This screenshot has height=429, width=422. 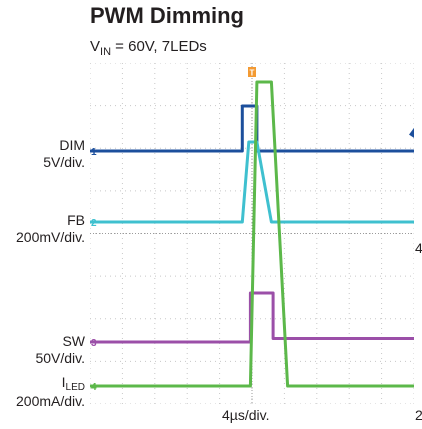 I want to click on channel-scale-fb: 200mV/div., so click(x=50, y=237).